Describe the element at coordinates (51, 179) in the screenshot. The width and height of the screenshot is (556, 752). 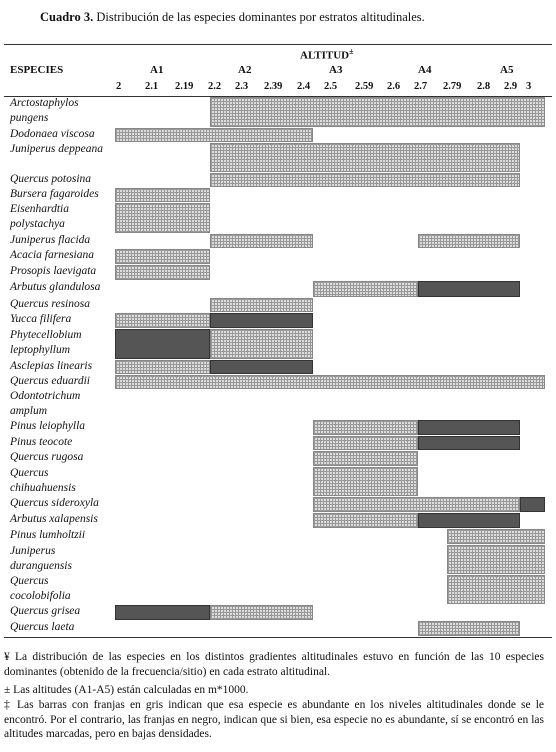
I see `species-name: Quercus potosina` at that location.